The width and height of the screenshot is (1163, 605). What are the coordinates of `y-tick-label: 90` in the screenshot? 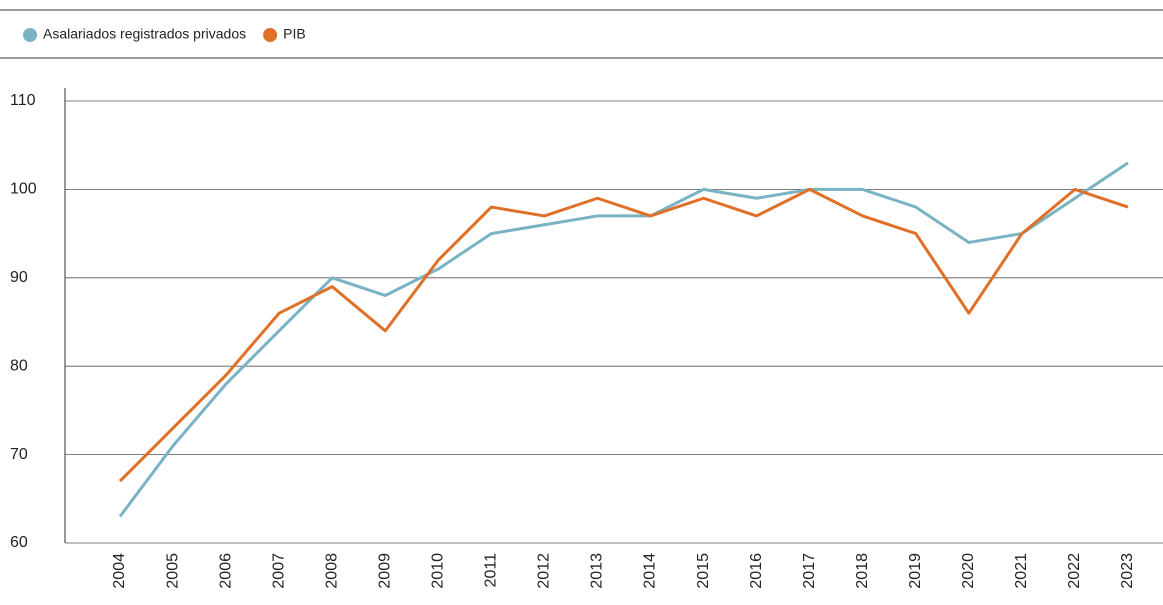 It's located at (19, 277).